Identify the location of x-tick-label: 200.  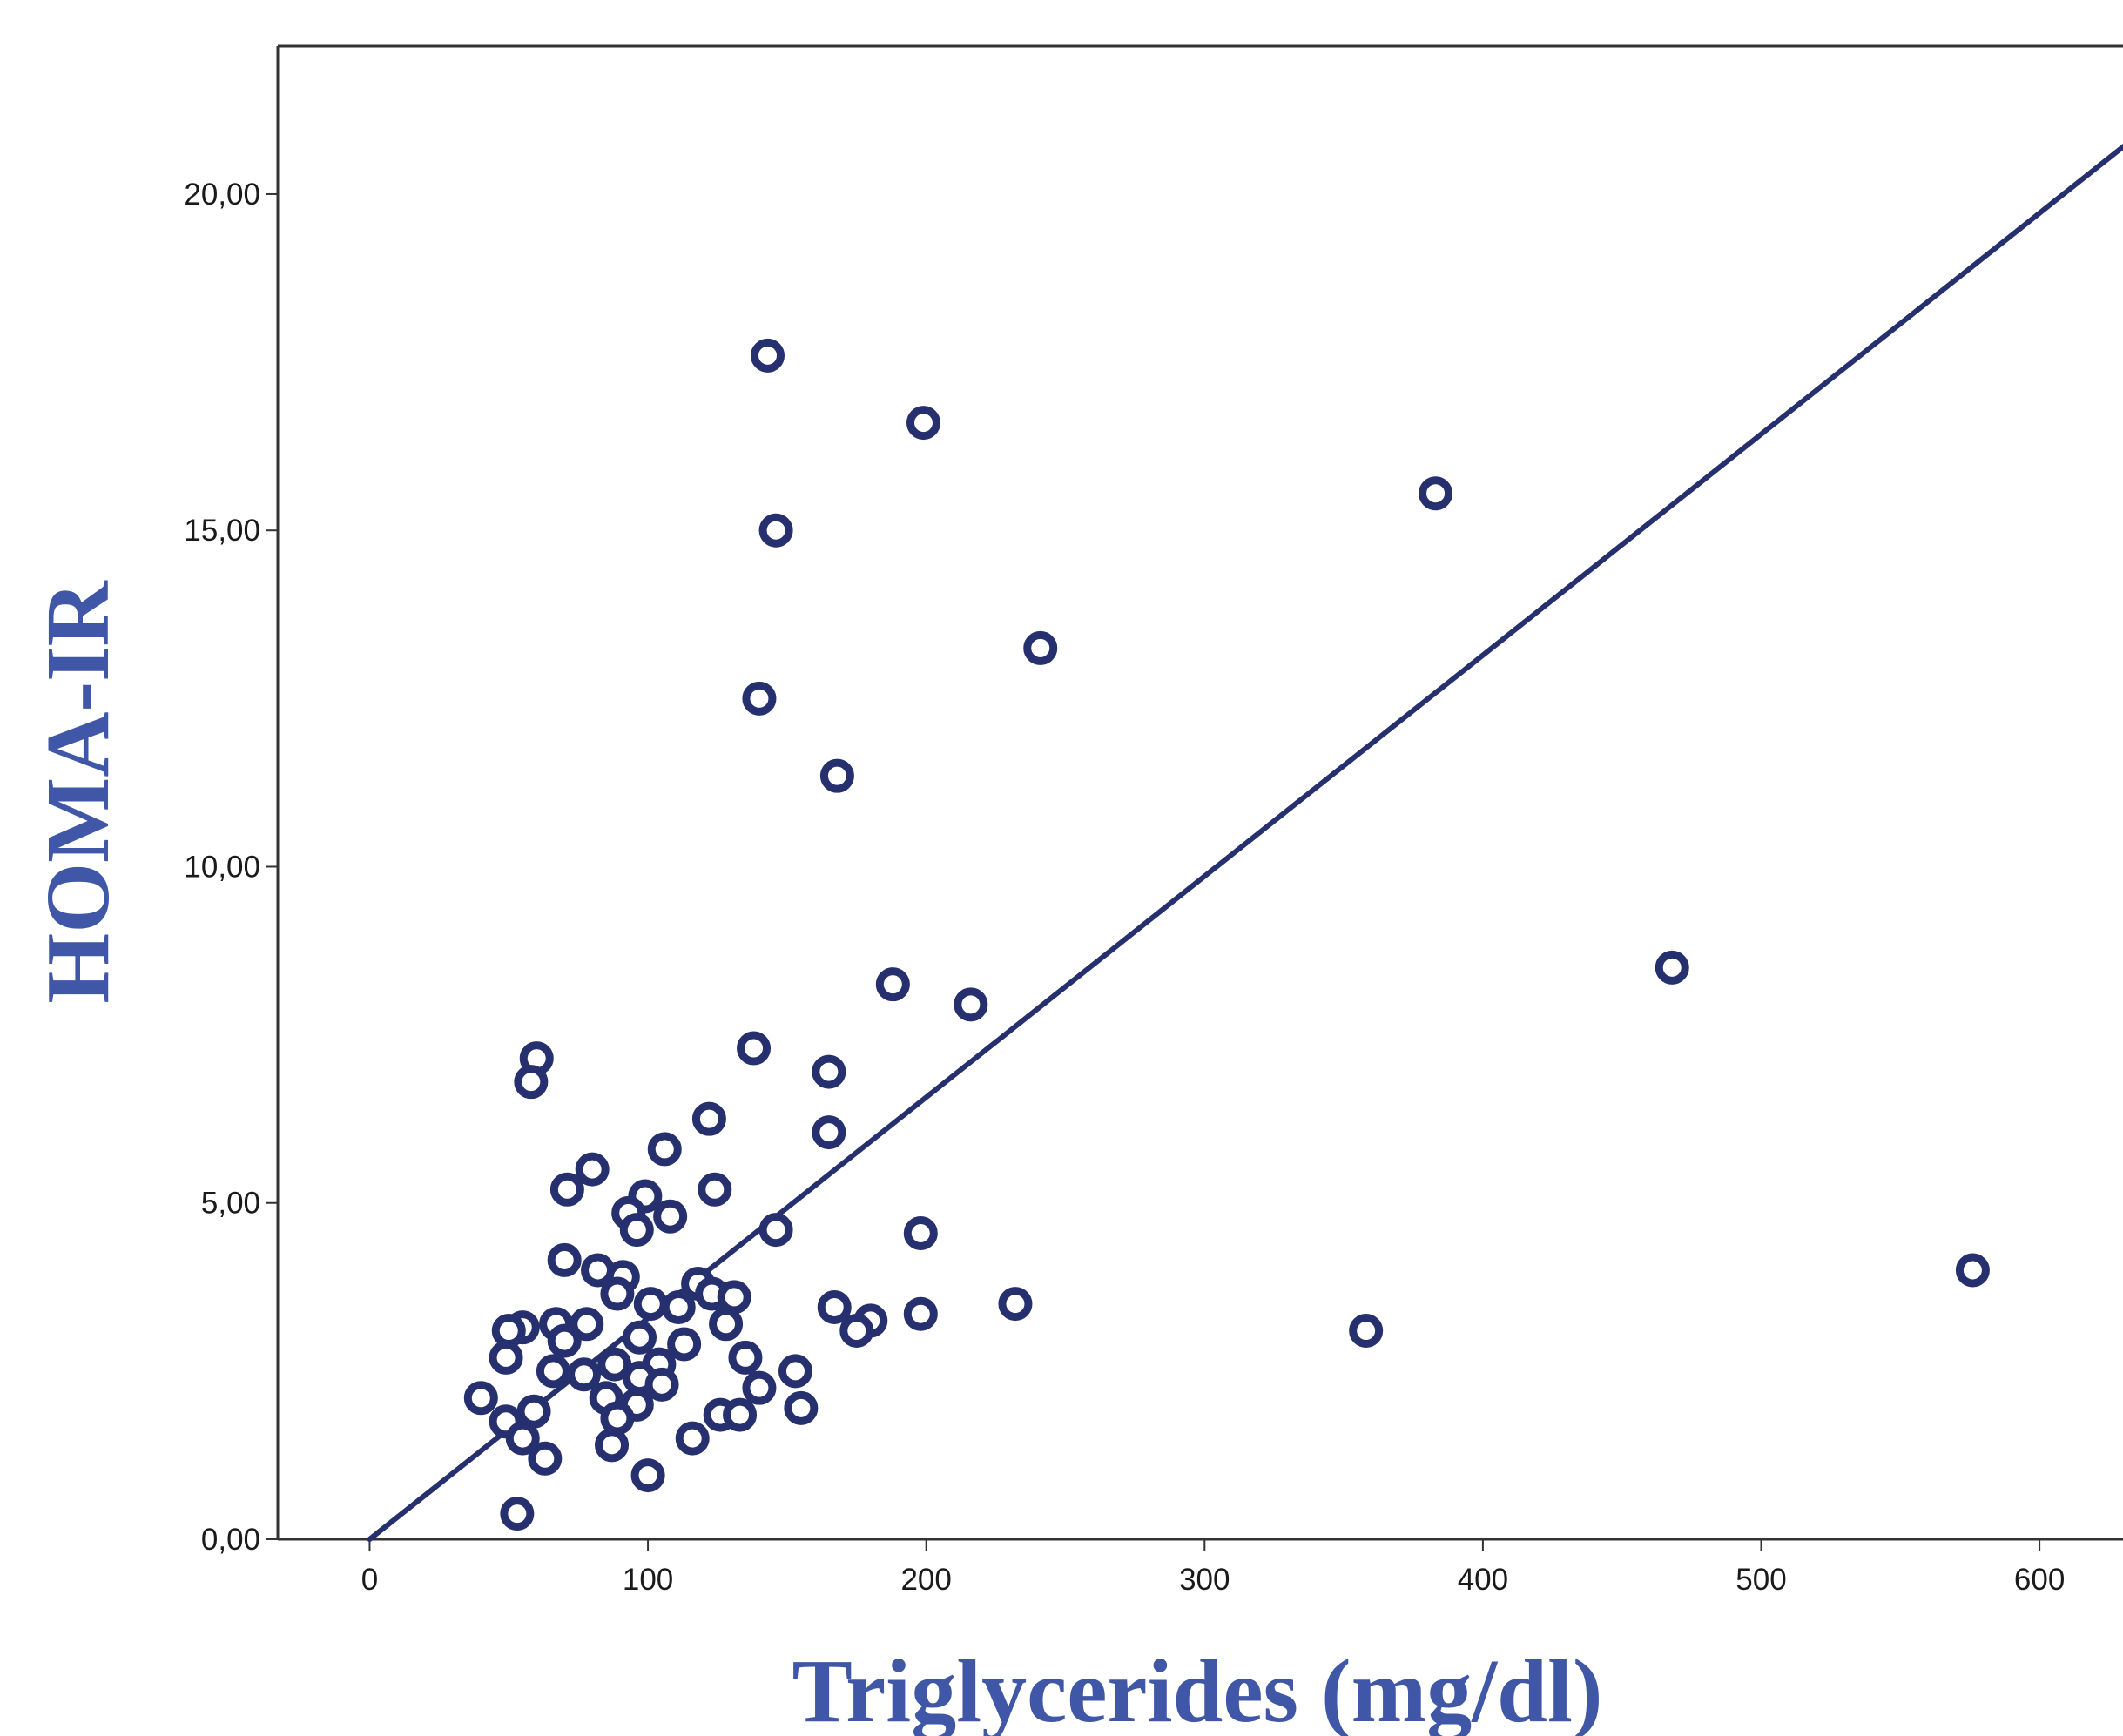
(925, 1580).